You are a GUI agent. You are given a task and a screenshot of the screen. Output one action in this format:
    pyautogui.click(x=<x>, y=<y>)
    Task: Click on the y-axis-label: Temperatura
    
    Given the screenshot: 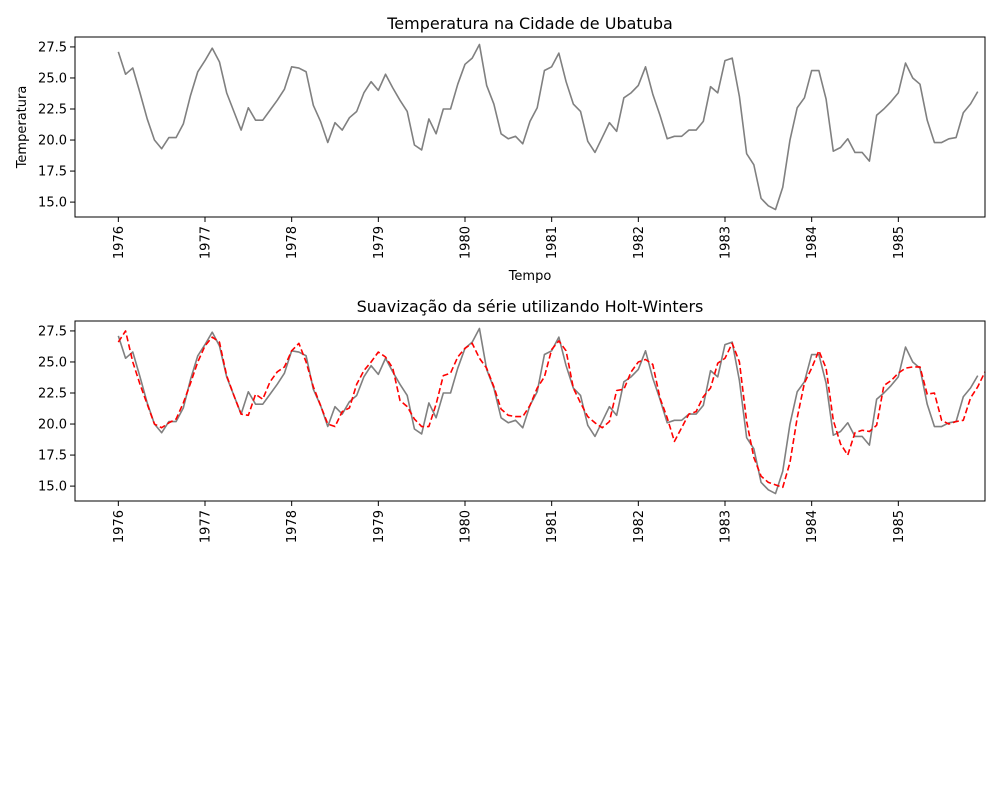 What is the action you would take?
    pyautogui.click(x=22, y=128)
    